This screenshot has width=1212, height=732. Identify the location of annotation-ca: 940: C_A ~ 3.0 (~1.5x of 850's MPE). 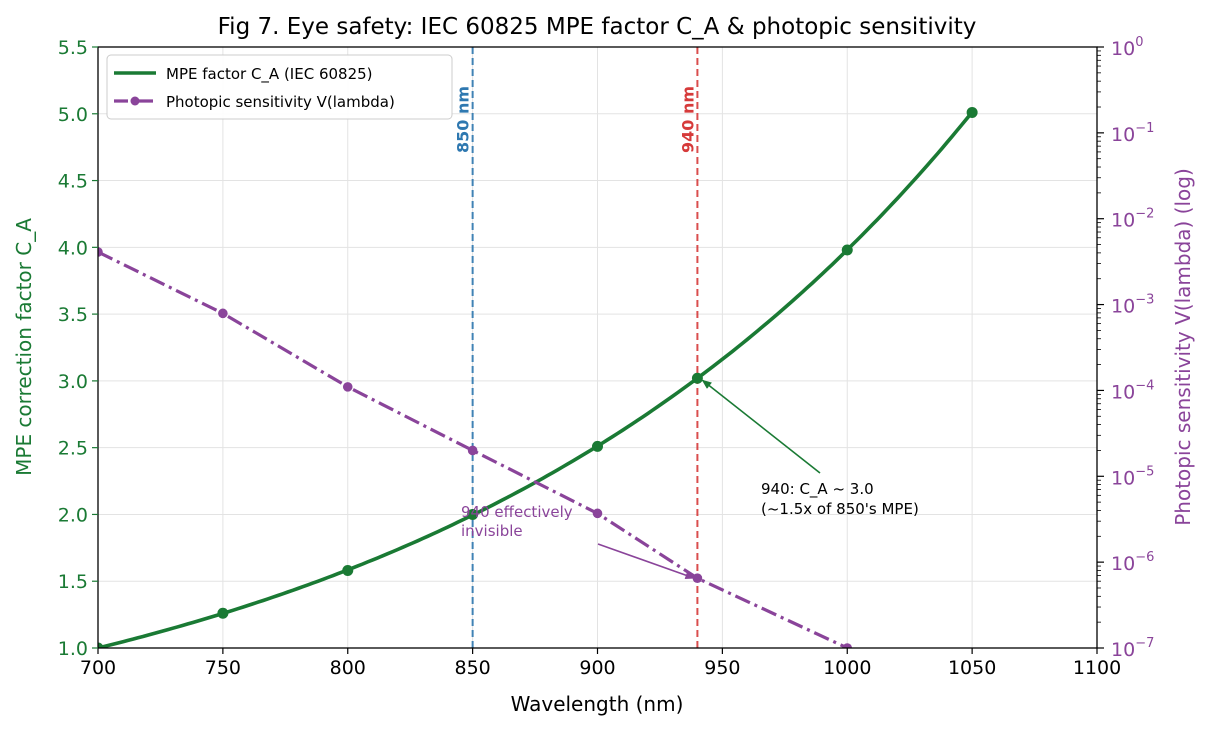
(840, 499).